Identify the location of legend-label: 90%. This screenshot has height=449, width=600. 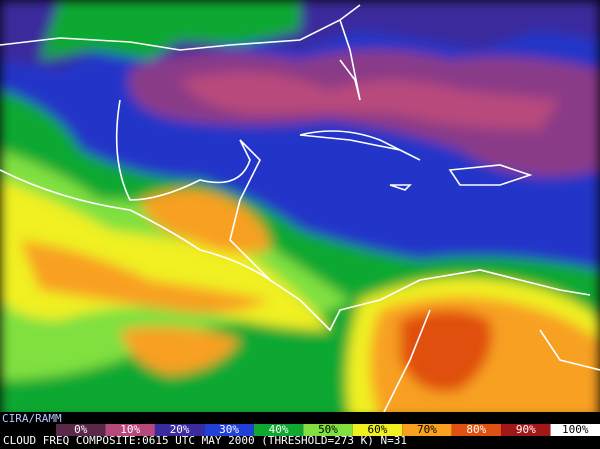
(526, 429).